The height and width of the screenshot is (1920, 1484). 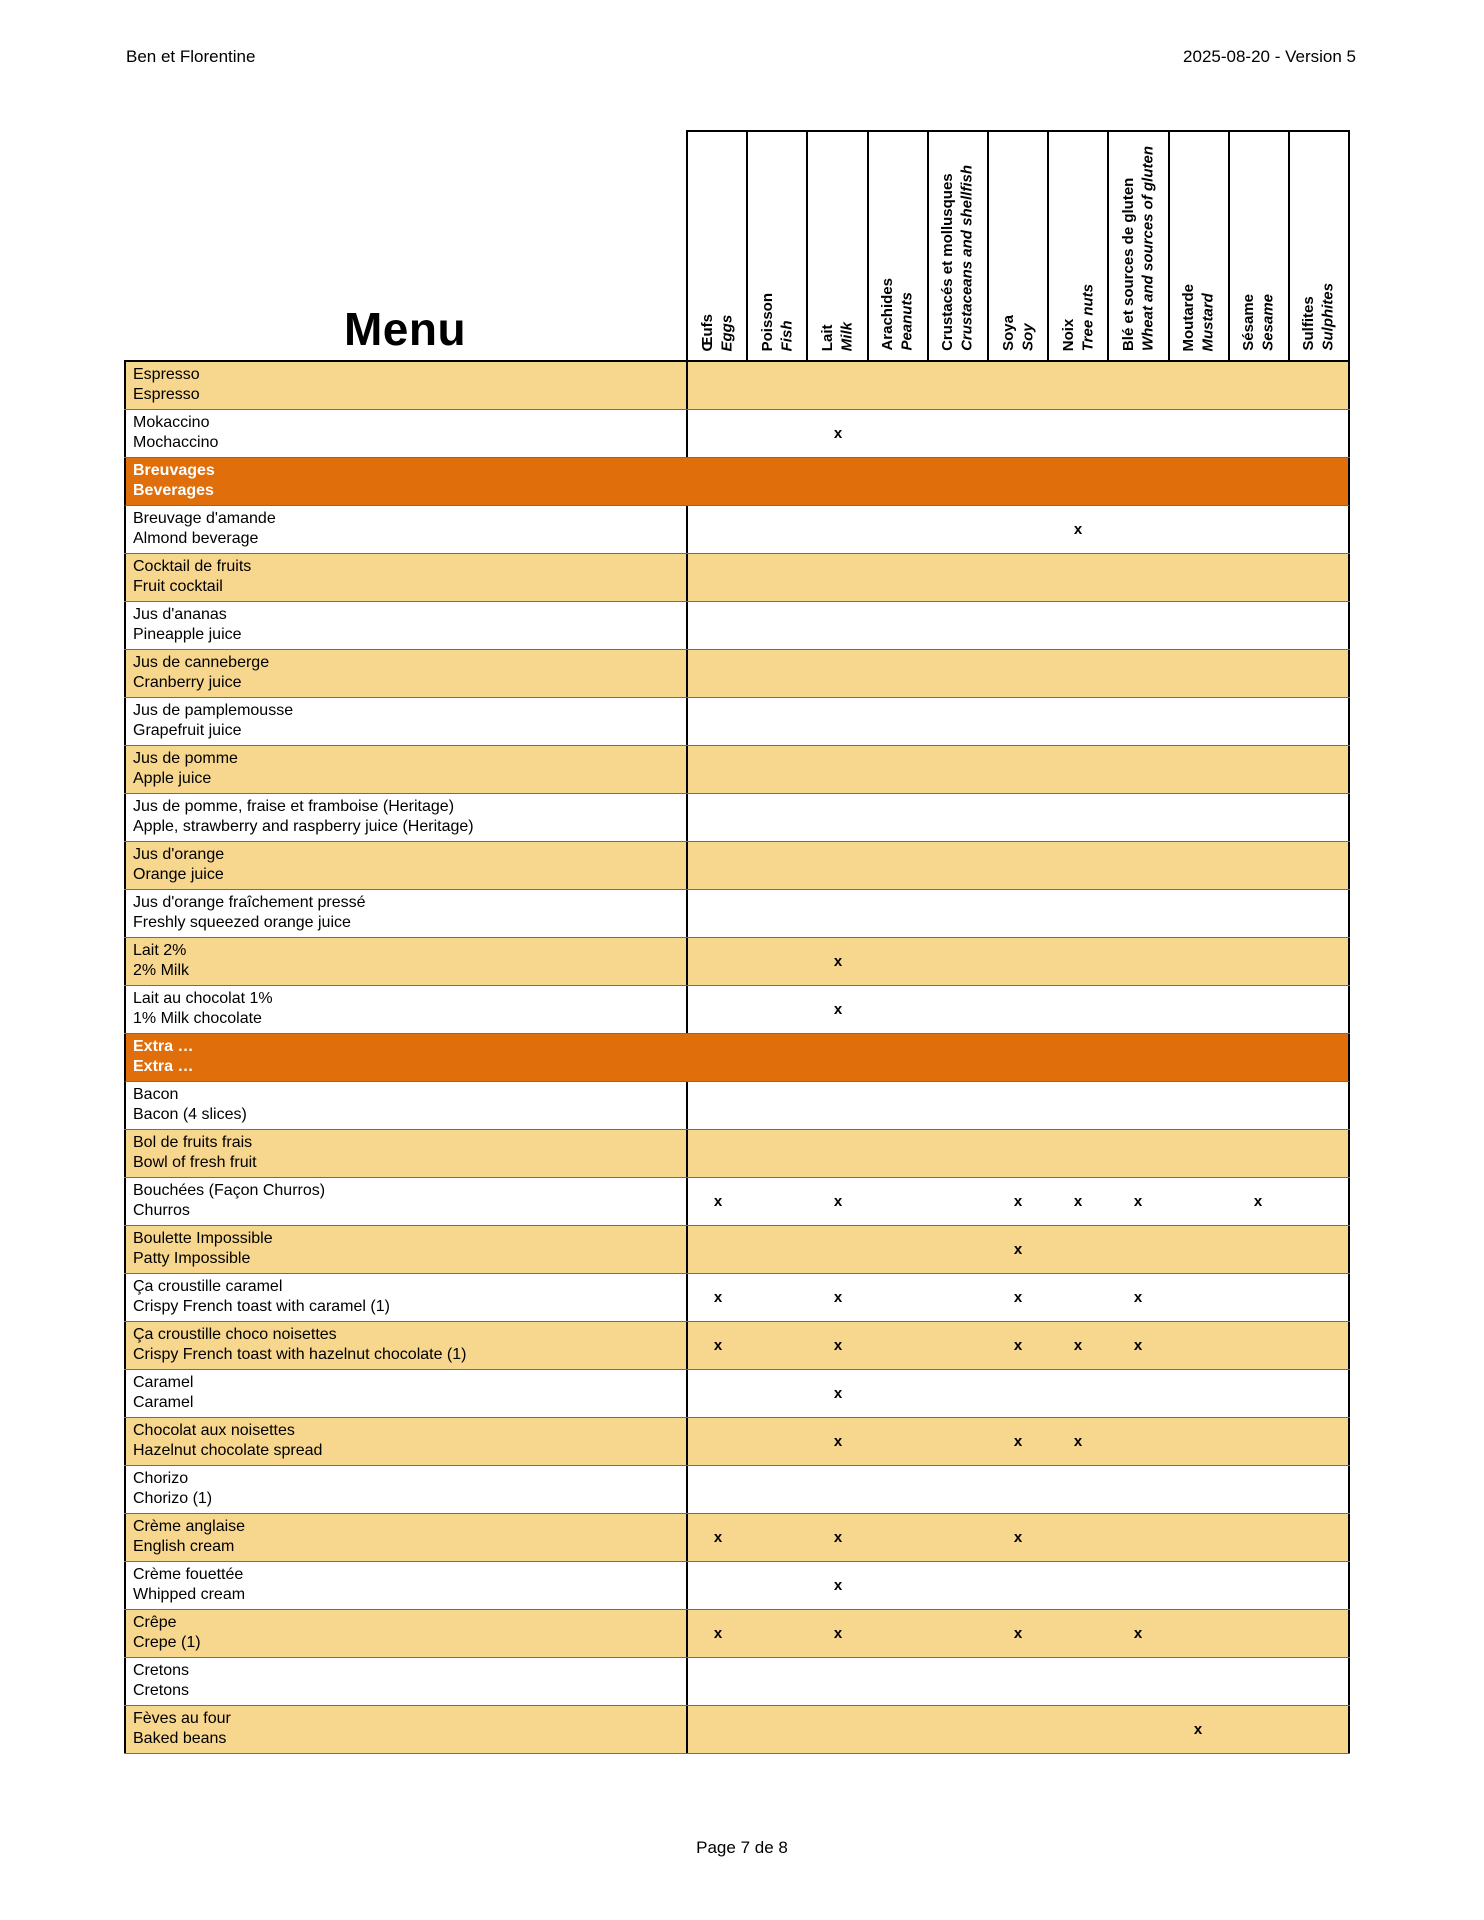 What do you see at coordinates (737, 1682) in the screenshot?
I see `menu-item-row: Cretons Cretons` at bounding box center [737, 1682].